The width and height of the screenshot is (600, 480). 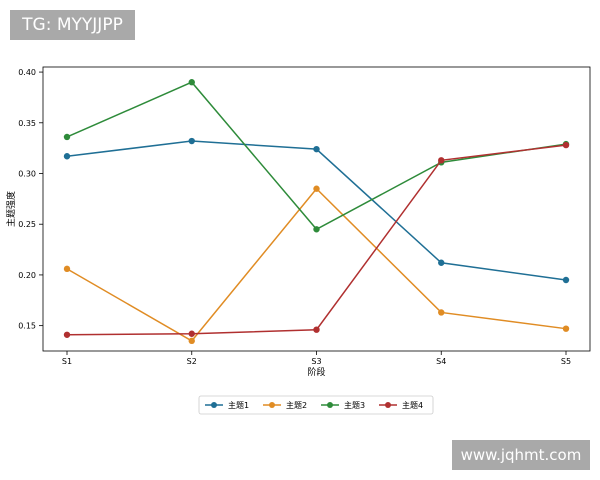 What do you see at coordinates (412, 405) in the screenshot?
I see `legend-label: 主题4` at bounding box center [412, 405].